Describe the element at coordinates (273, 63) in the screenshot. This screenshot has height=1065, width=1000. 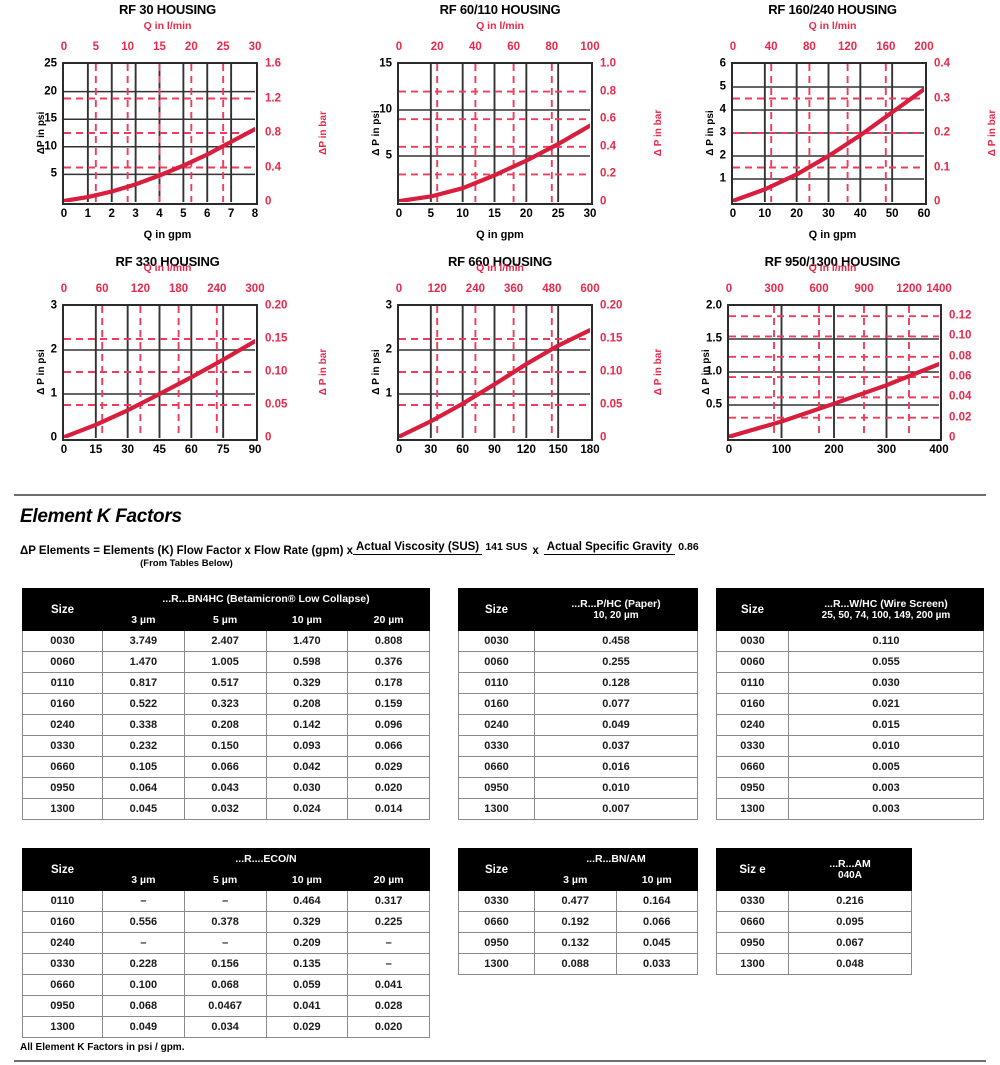
I see `y-tick-right: 1.6` at that location.